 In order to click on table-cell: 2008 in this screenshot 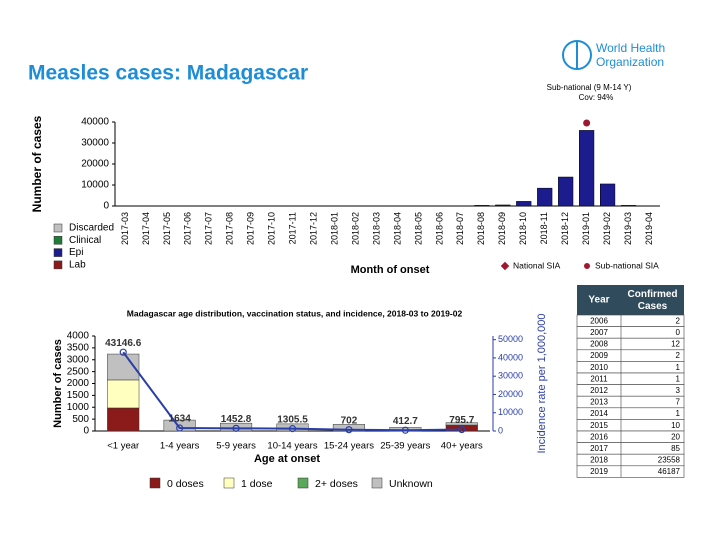, I will do `click(599, 344)`.